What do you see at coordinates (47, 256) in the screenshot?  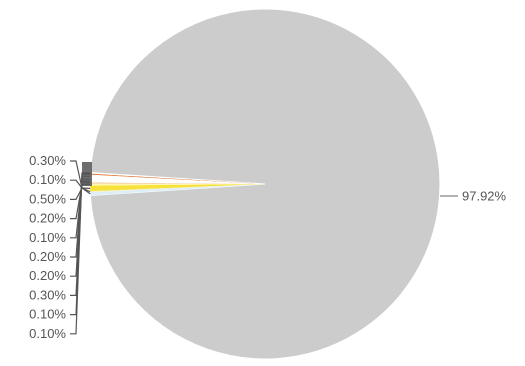 I see `slice-label-6: 0.20%` at bounding box center [47, 256].